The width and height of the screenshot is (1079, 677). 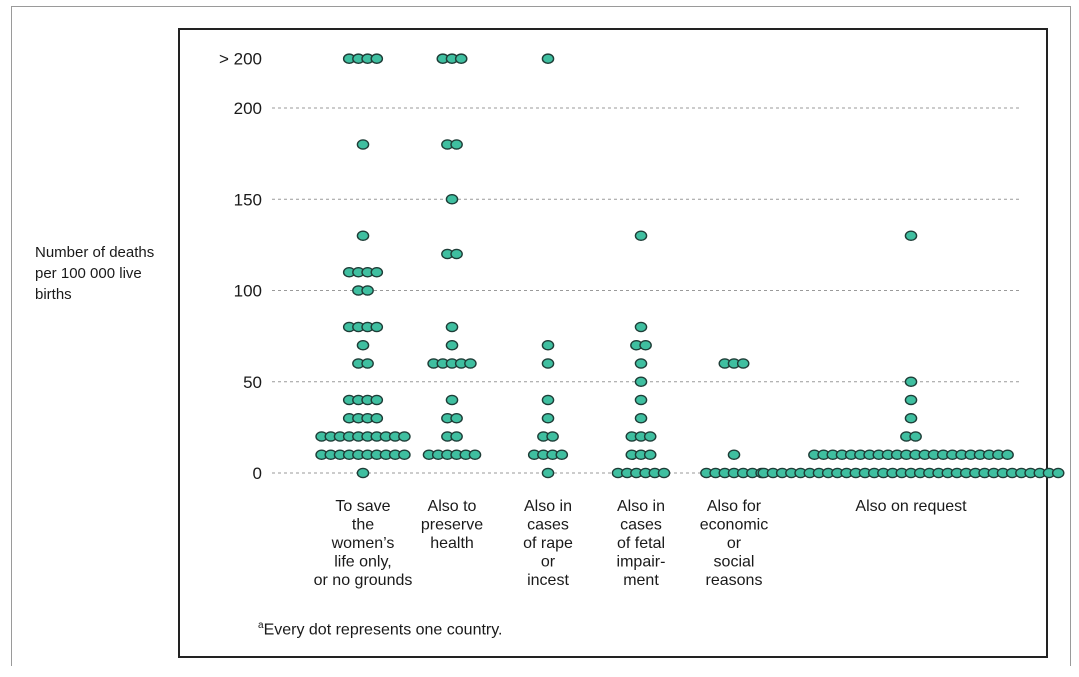 I want to click on category-label: or no grounds, so click(x=363, y=580).